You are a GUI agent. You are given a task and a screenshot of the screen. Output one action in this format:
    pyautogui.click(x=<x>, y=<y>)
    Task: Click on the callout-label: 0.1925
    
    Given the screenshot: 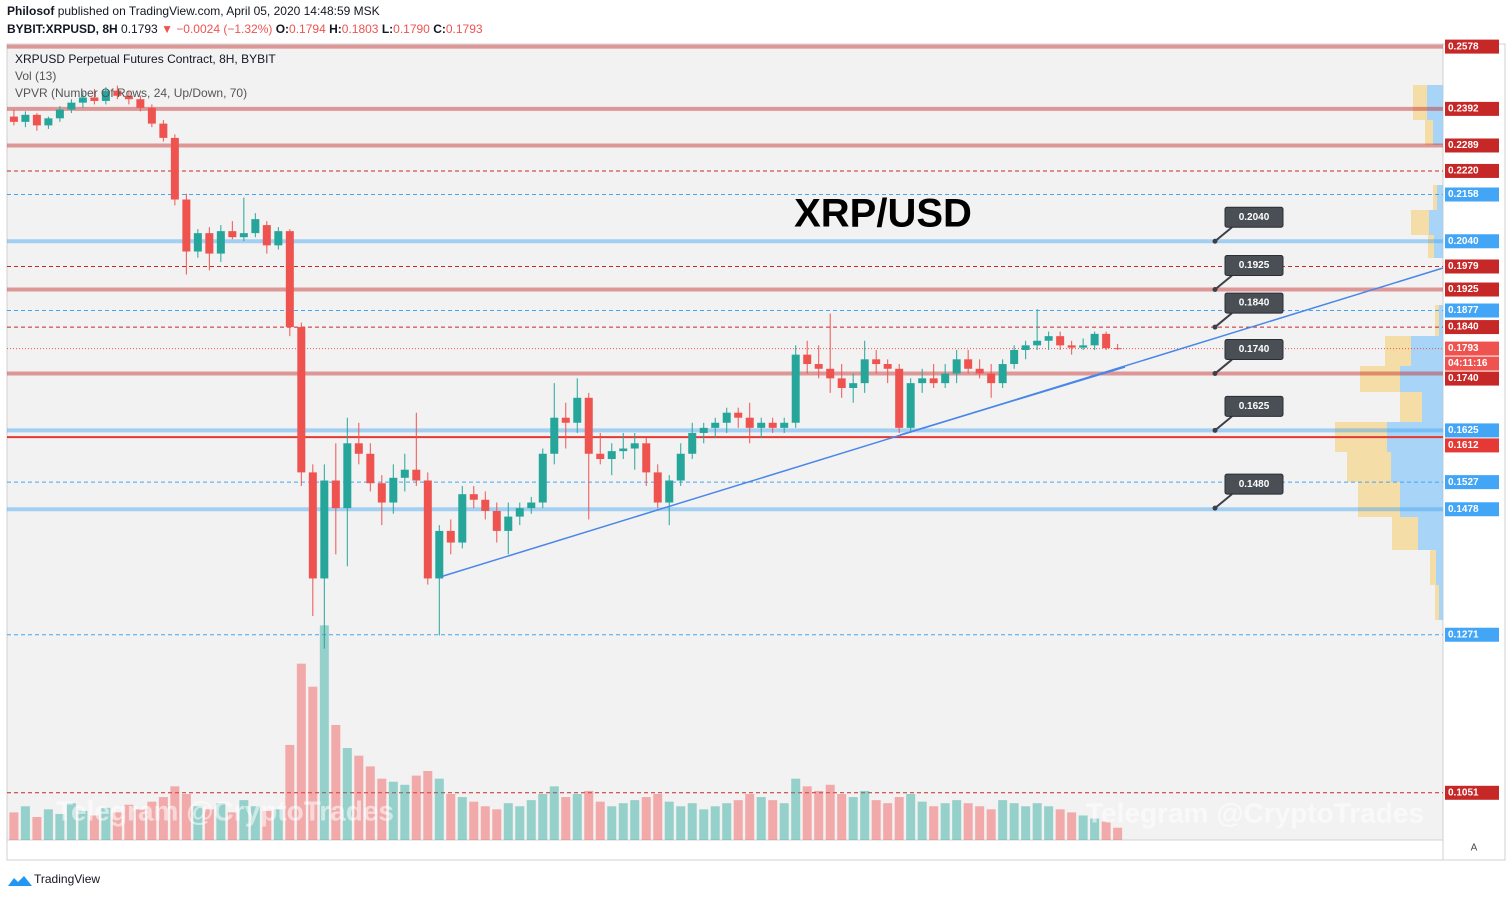 What is the action you would take?
    pyautogui.click(x=1254, y=265)
    